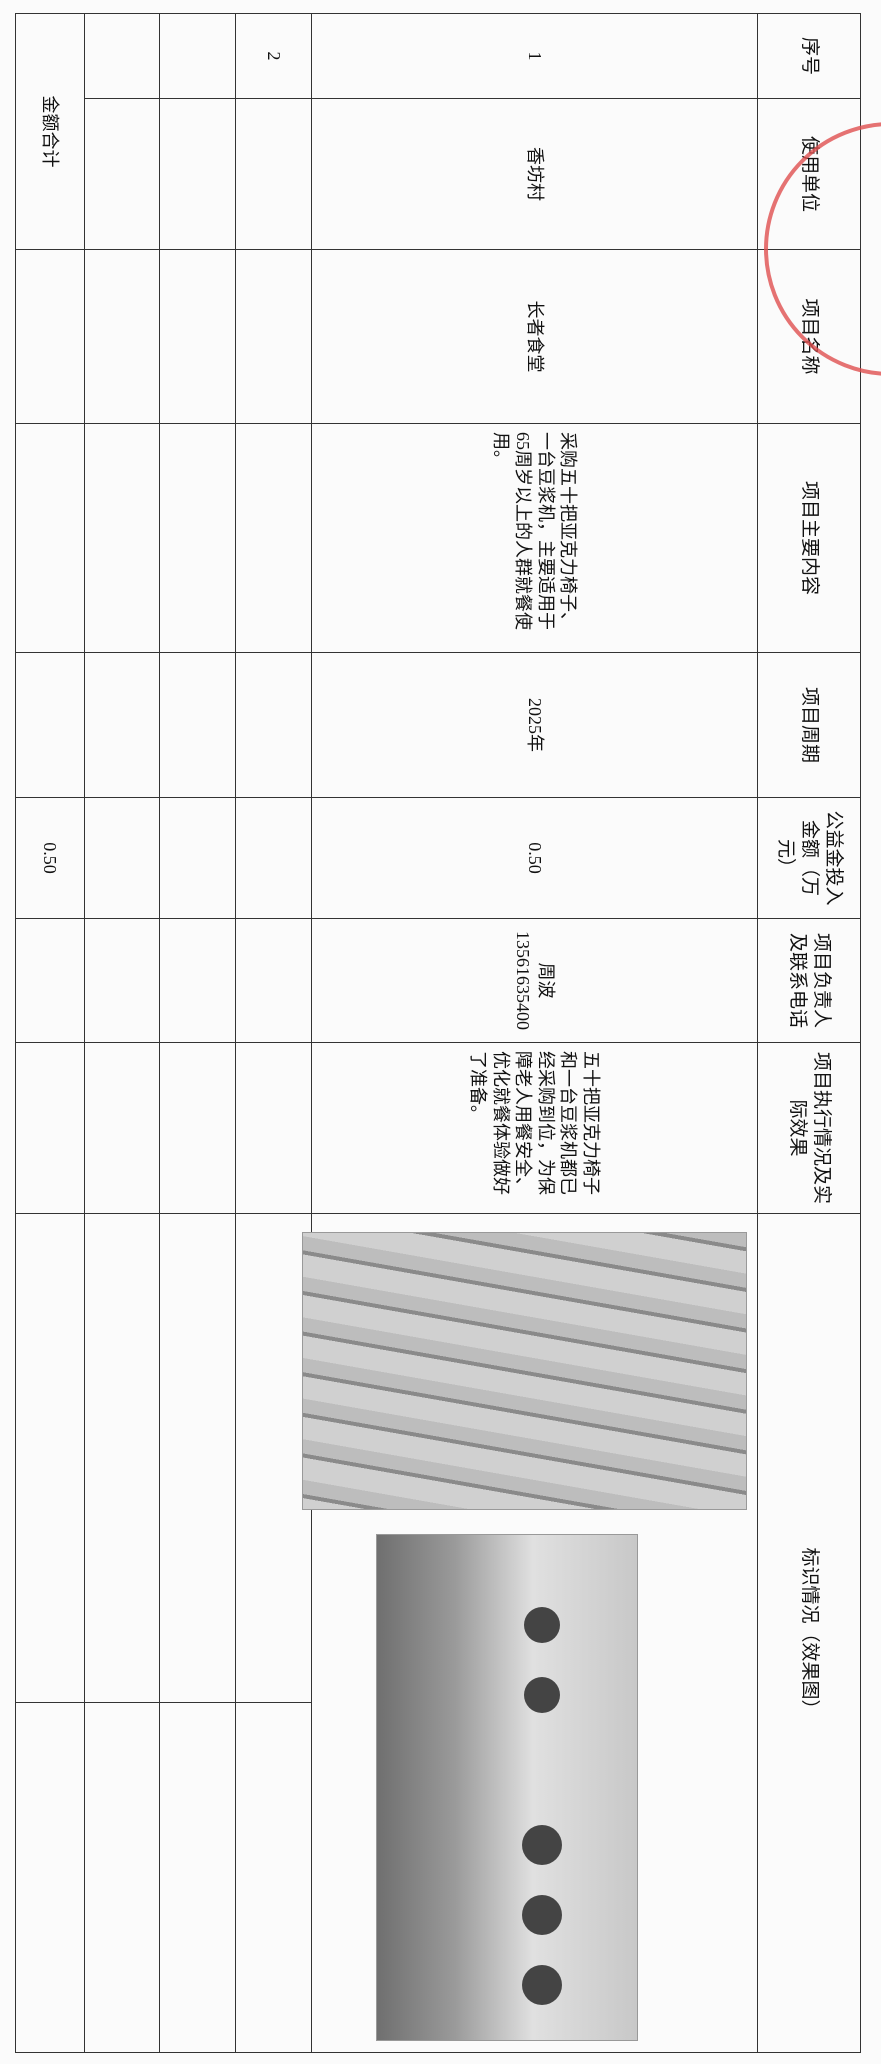 The width and height of the screenshot is (881, 2064). Describe the element at coordinates (809, 336) in the screenshot. I see `header-cell: 项目名称` at that location.